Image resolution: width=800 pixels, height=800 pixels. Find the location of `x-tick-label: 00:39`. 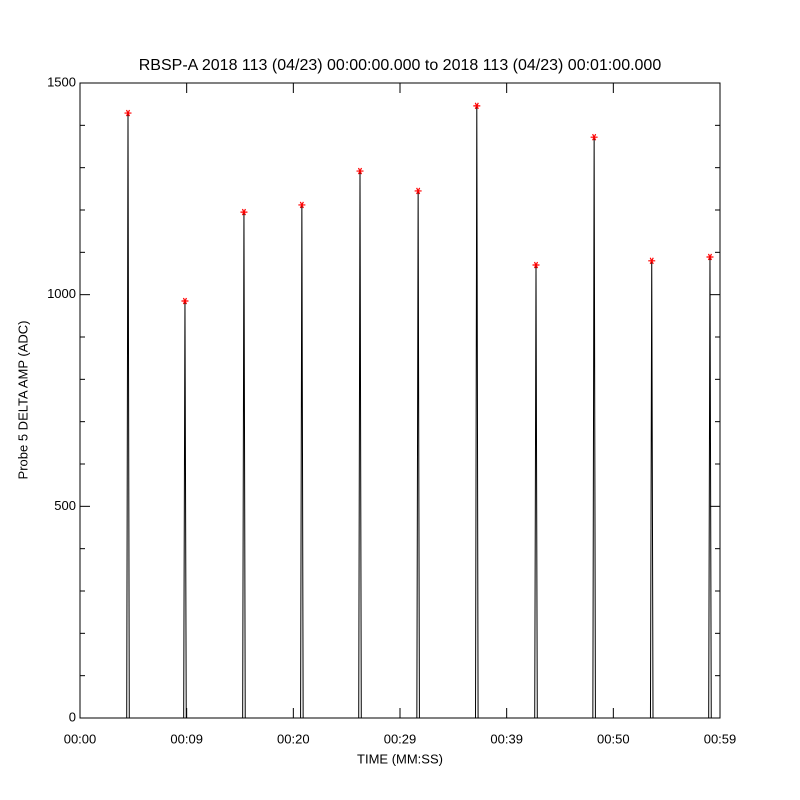

x-tick-label: 00:39 is located at coordinates (506, 738).